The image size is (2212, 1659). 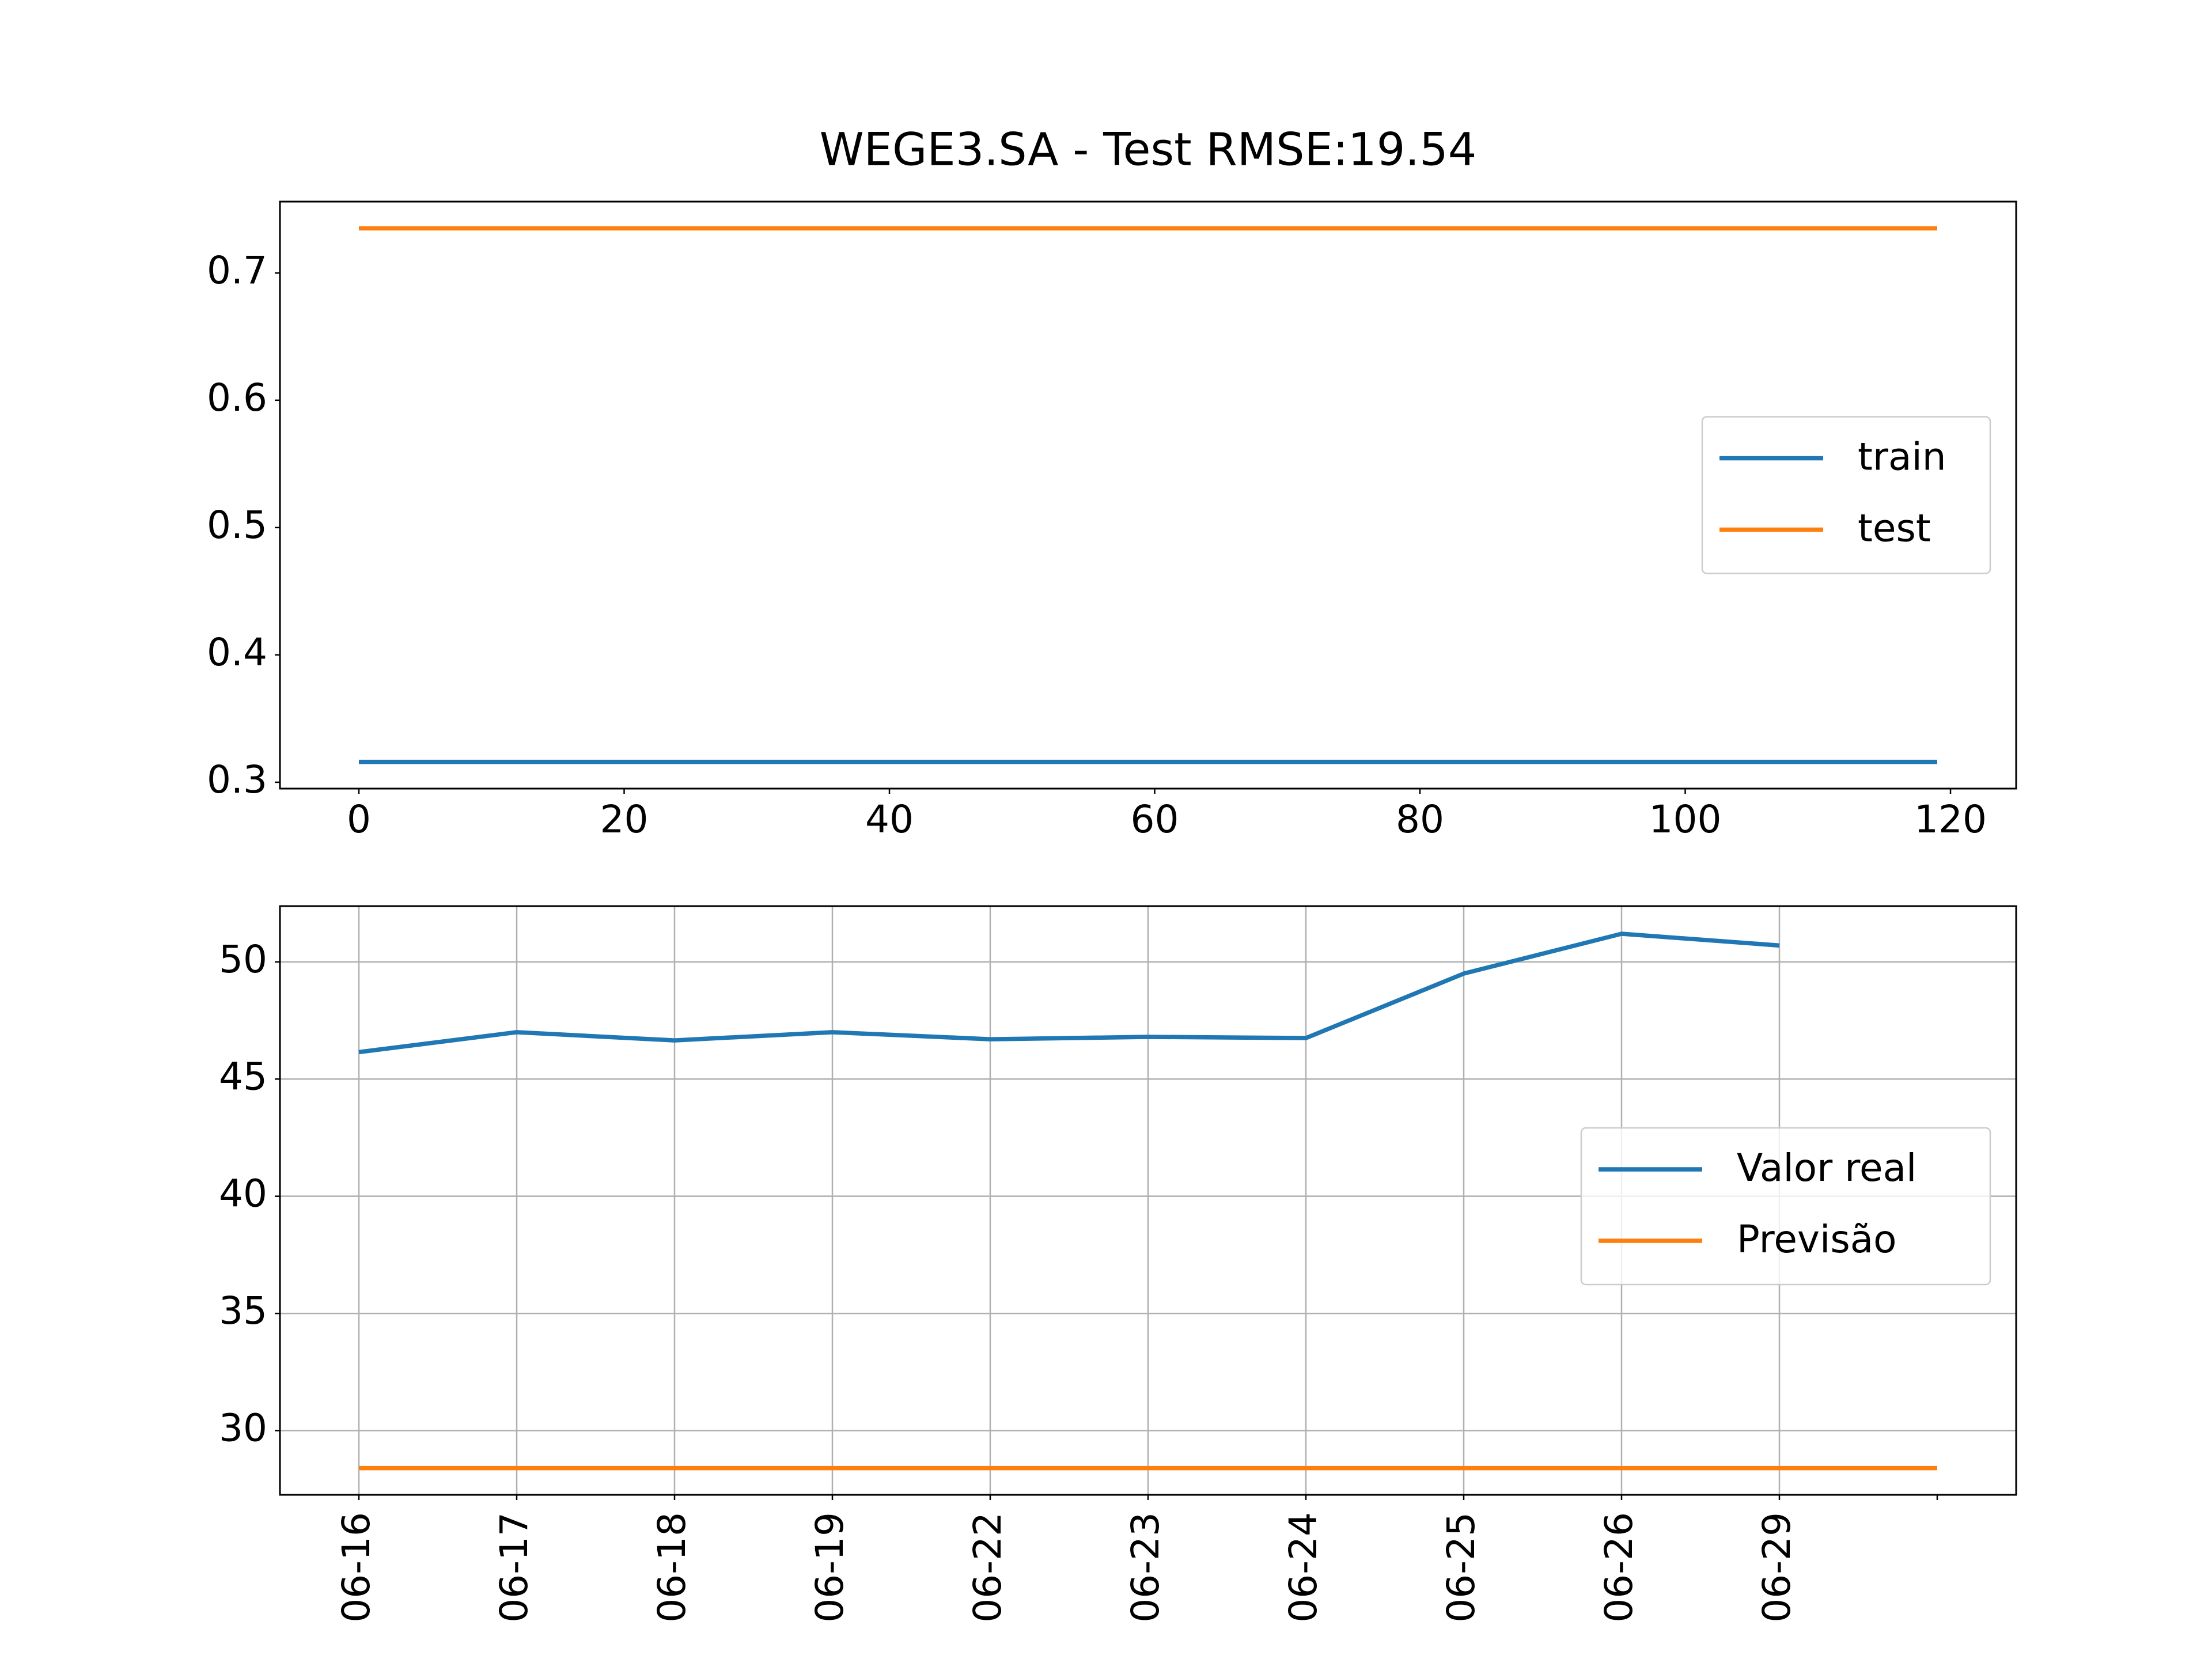 I want to click on x-tick-label: 100, so click(x=1685, y=819).